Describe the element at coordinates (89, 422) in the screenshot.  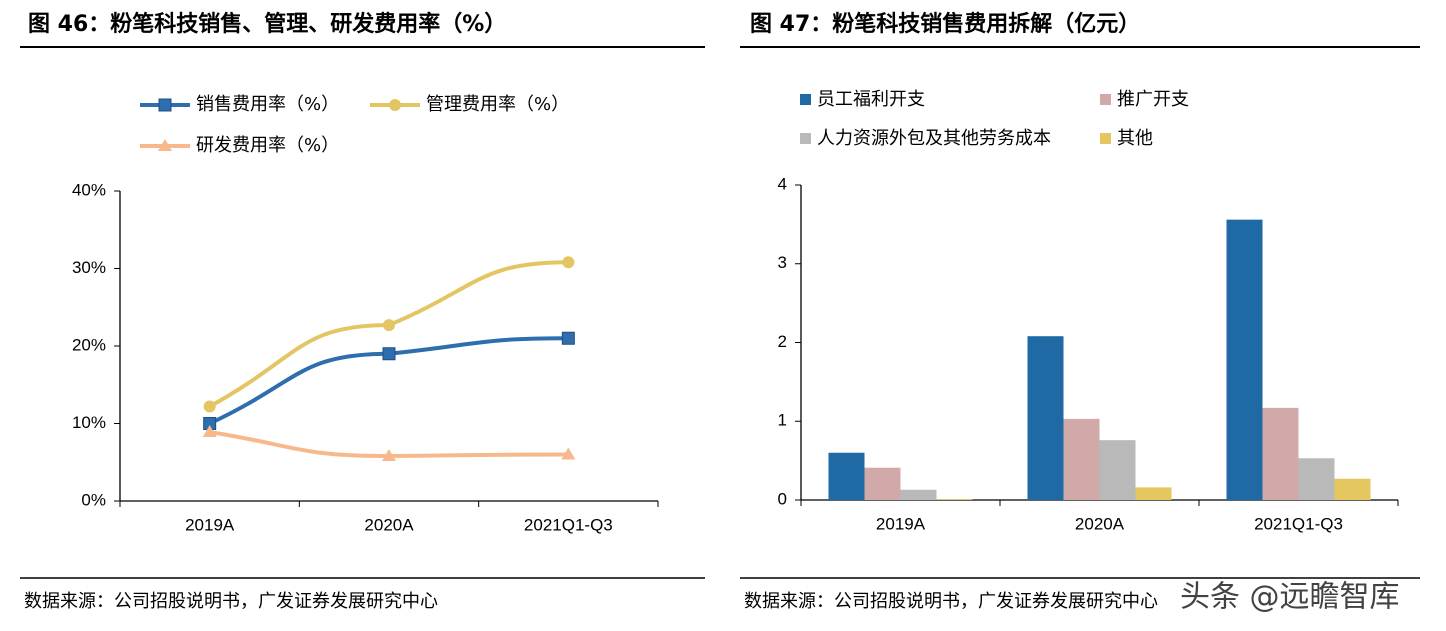
I see `y-tick-label: 10%` at that location.